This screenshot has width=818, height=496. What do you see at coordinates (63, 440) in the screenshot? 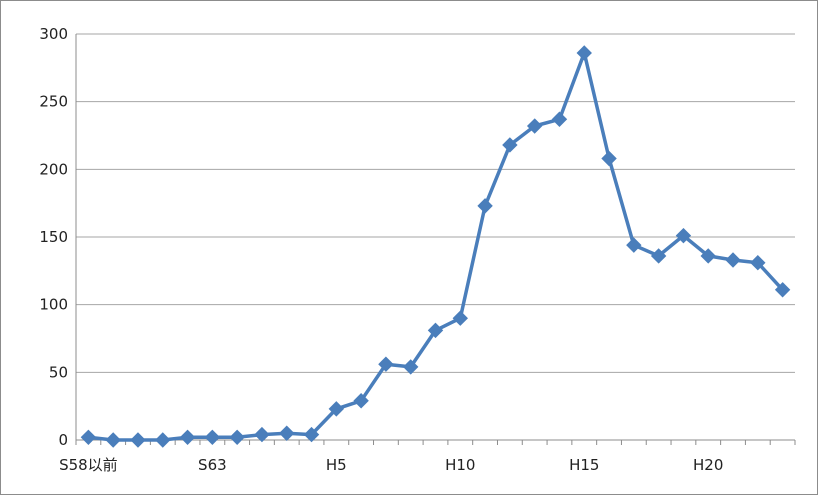
I see `y-tick-label-0: 0` at bounding box center [63, 440].